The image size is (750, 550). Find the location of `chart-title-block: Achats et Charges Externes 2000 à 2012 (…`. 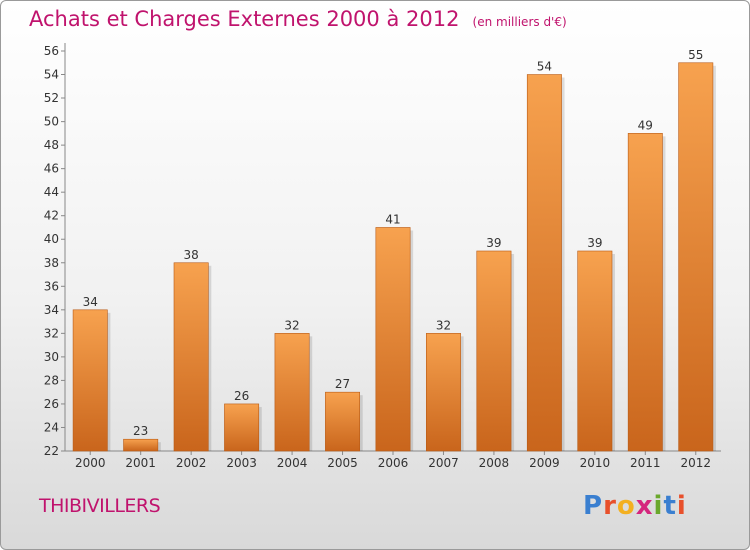

chart-title-block: Achats et Charges Externes 2000 à 2012 (… is located at coordinates (298, 19).